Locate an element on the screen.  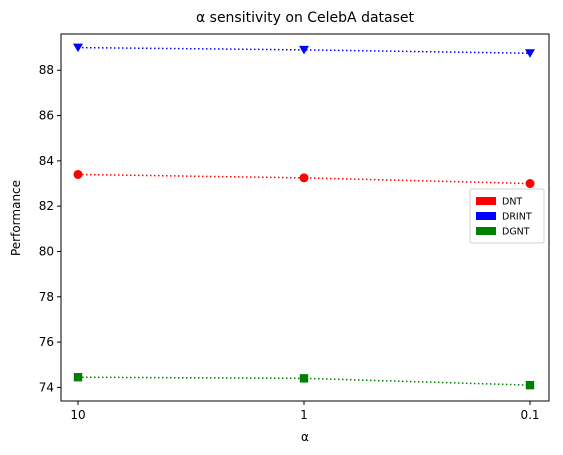
y-axis-label: Performance is located at coordinates (16, 218).